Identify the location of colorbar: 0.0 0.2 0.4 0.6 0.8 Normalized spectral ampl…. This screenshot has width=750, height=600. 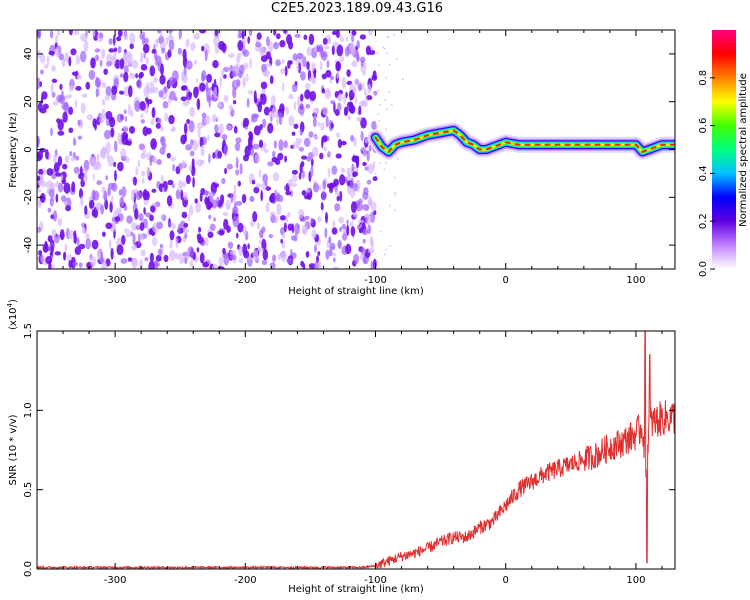
(723, 153).